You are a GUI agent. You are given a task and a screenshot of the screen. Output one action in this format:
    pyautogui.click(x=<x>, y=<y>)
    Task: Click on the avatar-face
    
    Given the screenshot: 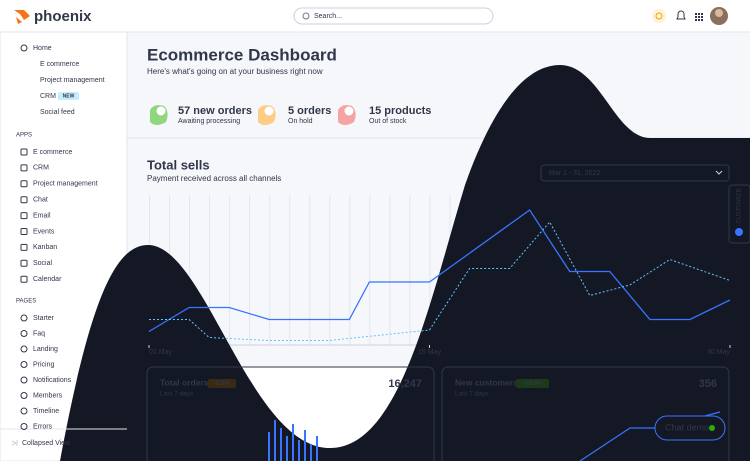 What is the action you would take?
    pyautogui.click(x=719, y=13)
    